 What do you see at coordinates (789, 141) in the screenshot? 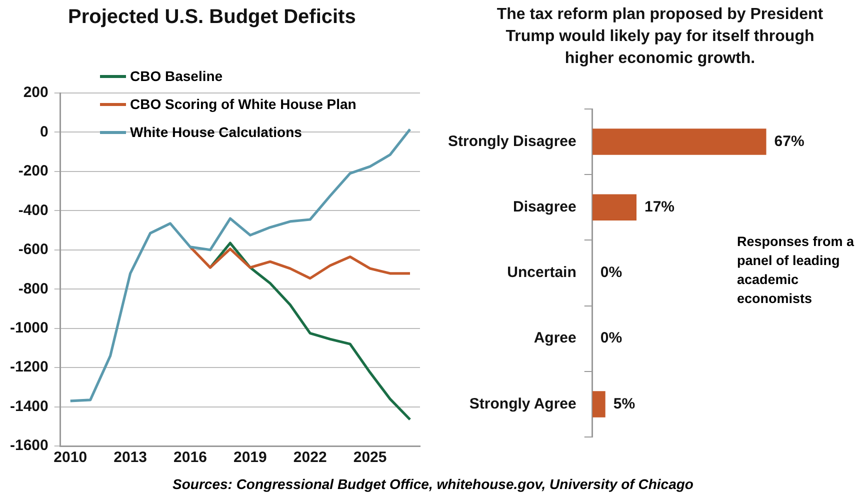
I see `data-label: 67%` at bounding box center [789, 141].